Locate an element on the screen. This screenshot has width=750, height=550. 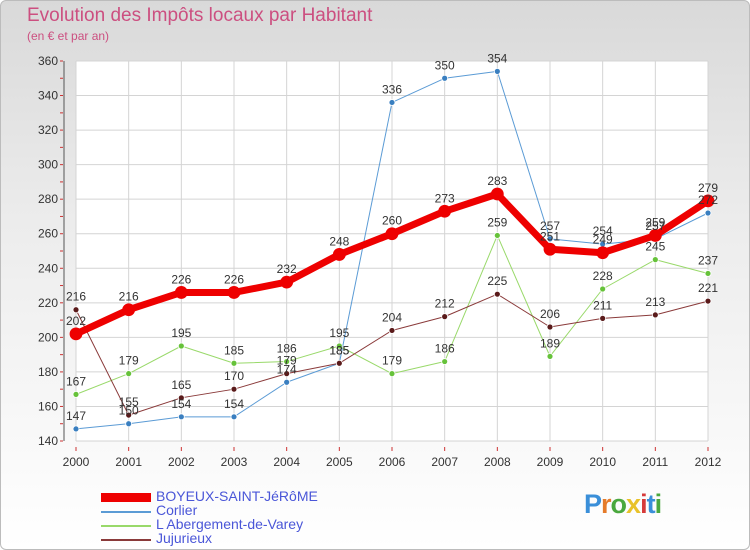
x-tick-label: 2008 is located at coordinates (497, 462).